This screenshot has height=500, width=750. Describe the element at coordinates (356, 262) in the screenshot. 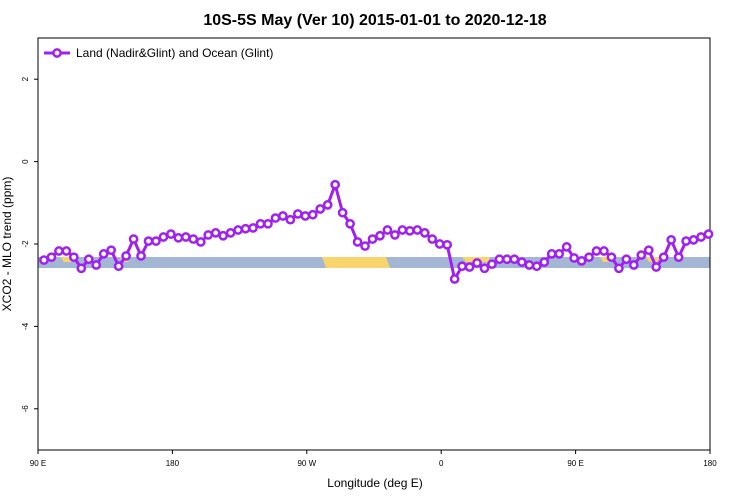

I see `land-band` at that location.